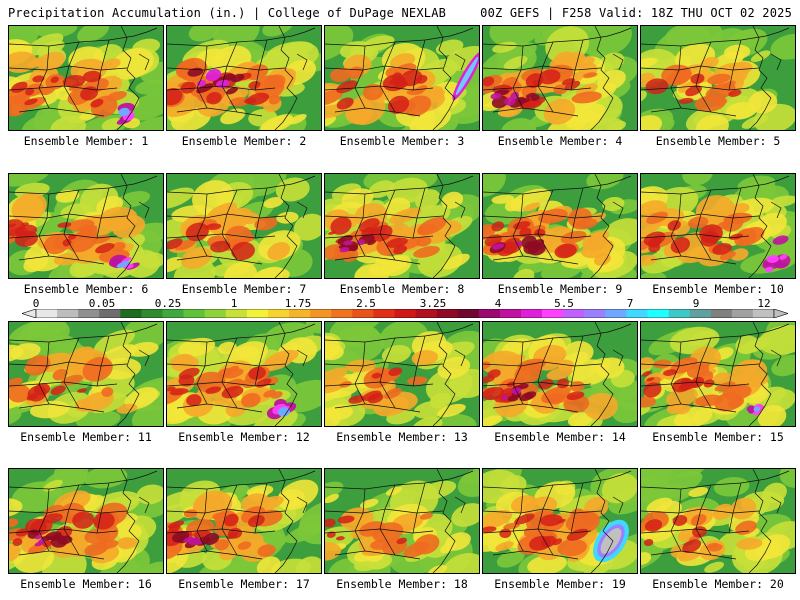  What do you see at coordinates (244, 141) in the screenshot?
I see `ensemble-member-label: Ensemble Member: 2` at bounding box center [244, 141].